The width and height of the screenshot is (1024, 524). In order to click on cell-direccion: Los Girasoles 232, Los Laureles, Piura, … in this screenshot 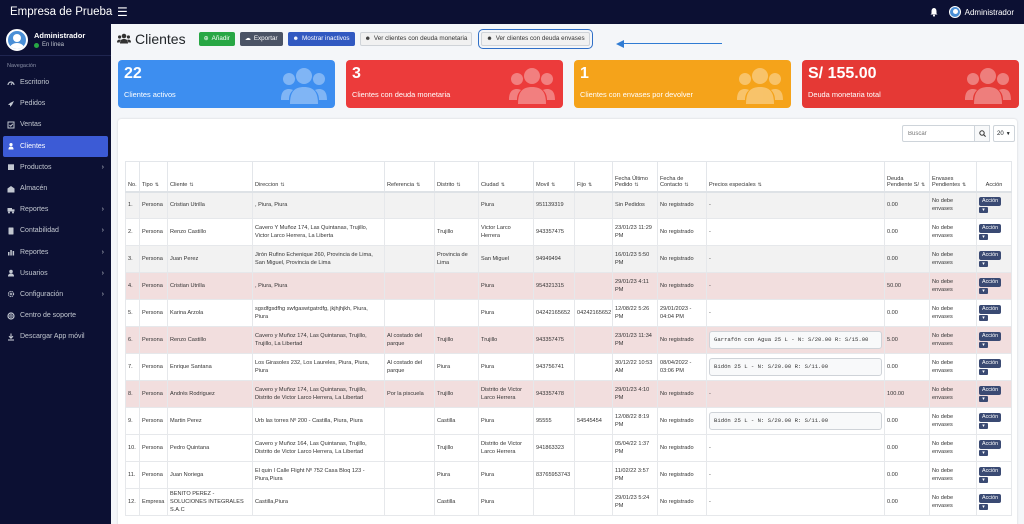, I will do `click(318, 367)`.